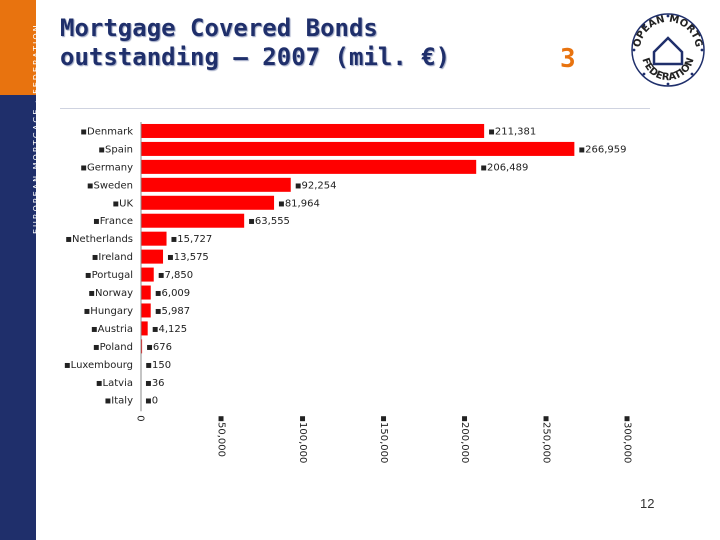  What do you see at coordinates (208, 202) in the screenshot?
I see `bar-uk` at bounding box center [208, 202].